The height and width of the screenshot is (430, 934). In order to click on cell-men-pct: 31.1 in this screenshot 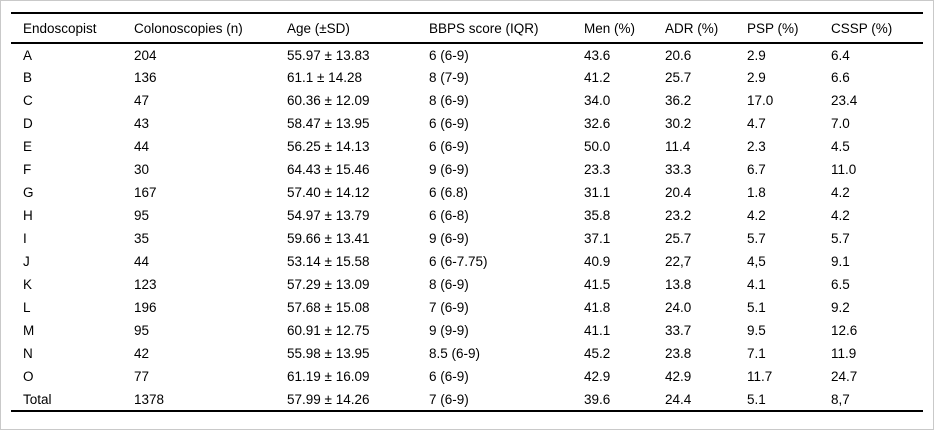, I will do `click(597, 192)`.